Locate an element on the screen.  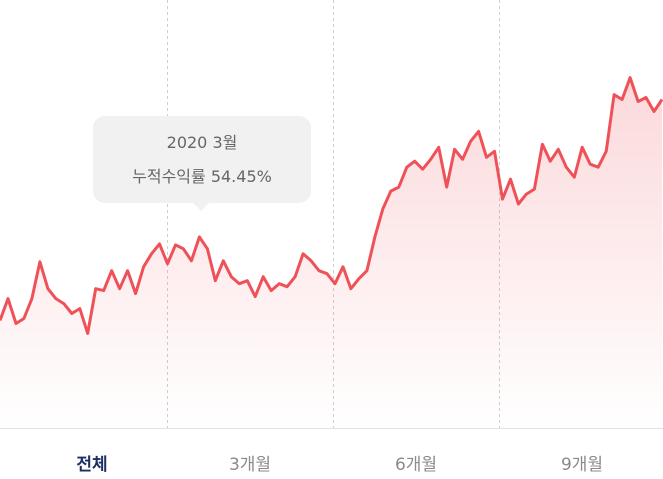
period-tab: 6개월 is located at coordinates (416, 465).